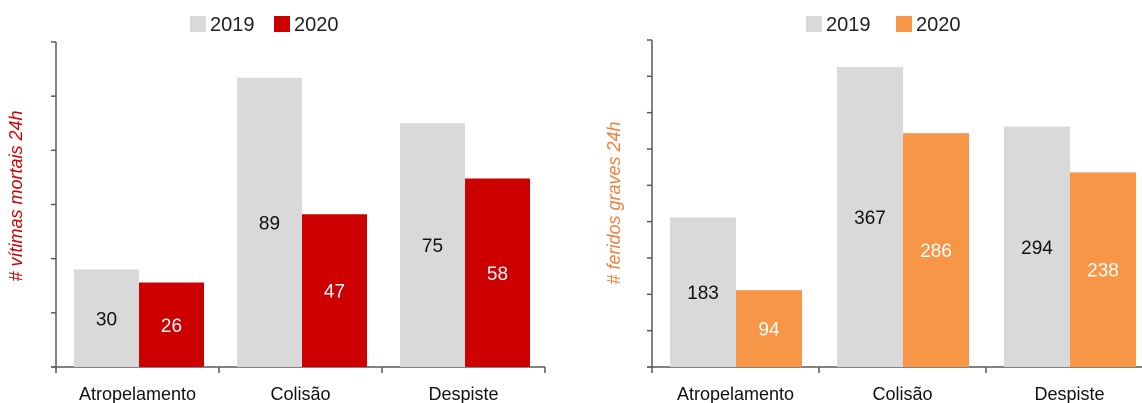 The image size is (1142, 403). I want to click on data-label-despiste-2020: 58, so click(497, 274).